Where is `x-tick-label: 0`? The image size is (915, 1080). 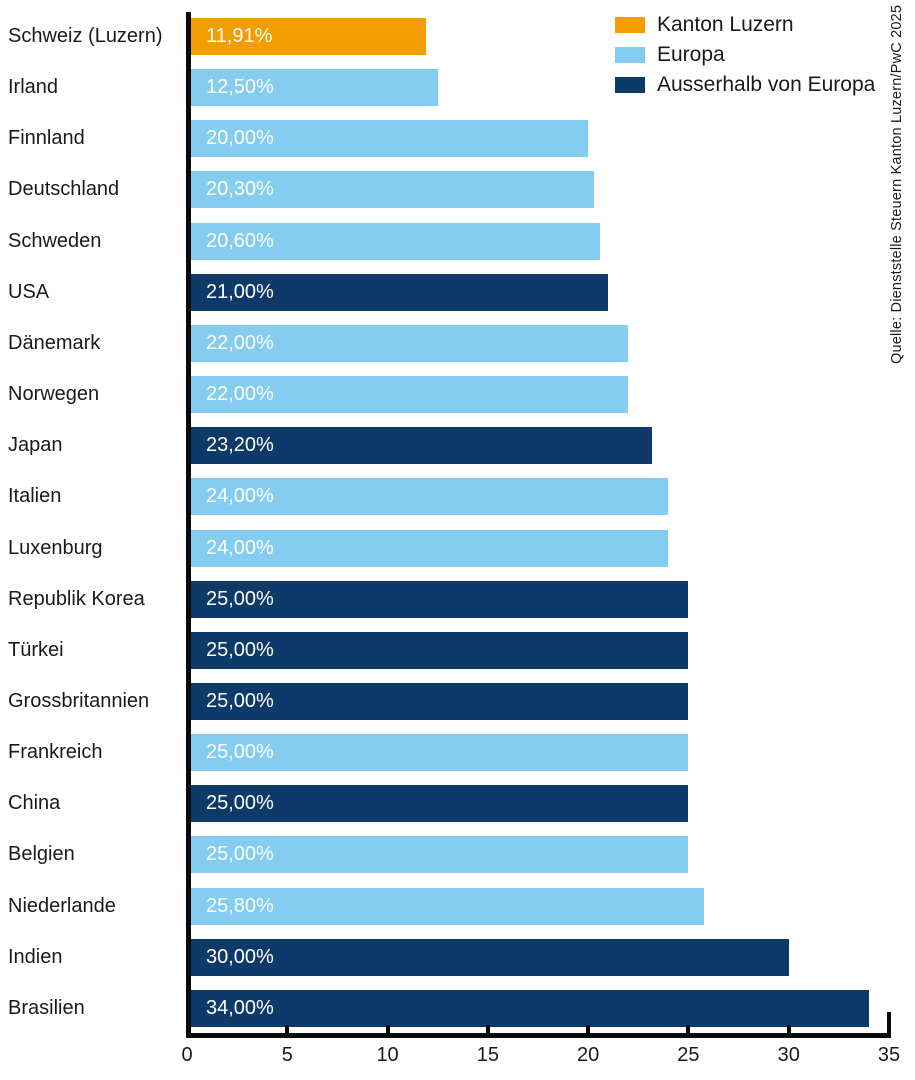 x-tick-label: 0 is located at coordinates (187, 1055).